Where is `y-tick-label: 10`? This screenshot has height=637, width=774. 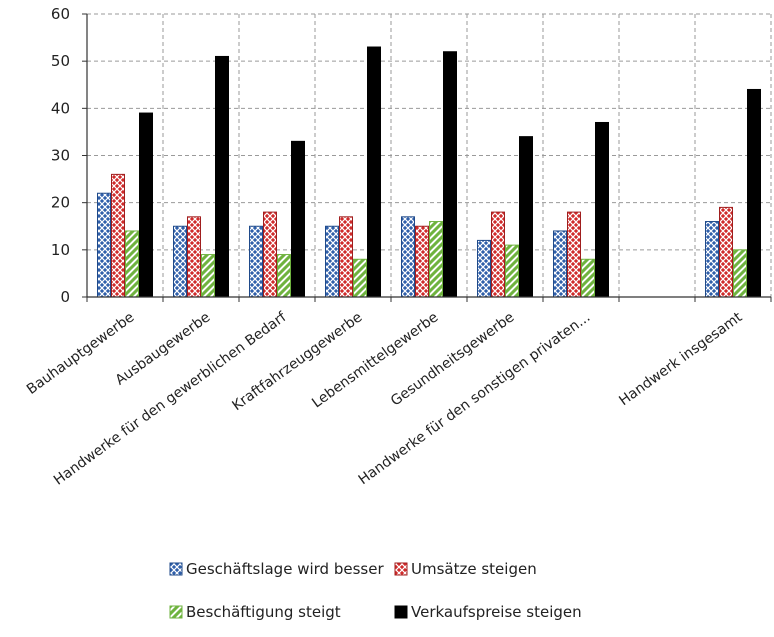 y-tick-label: 10 is located at coordinates (60, 250).